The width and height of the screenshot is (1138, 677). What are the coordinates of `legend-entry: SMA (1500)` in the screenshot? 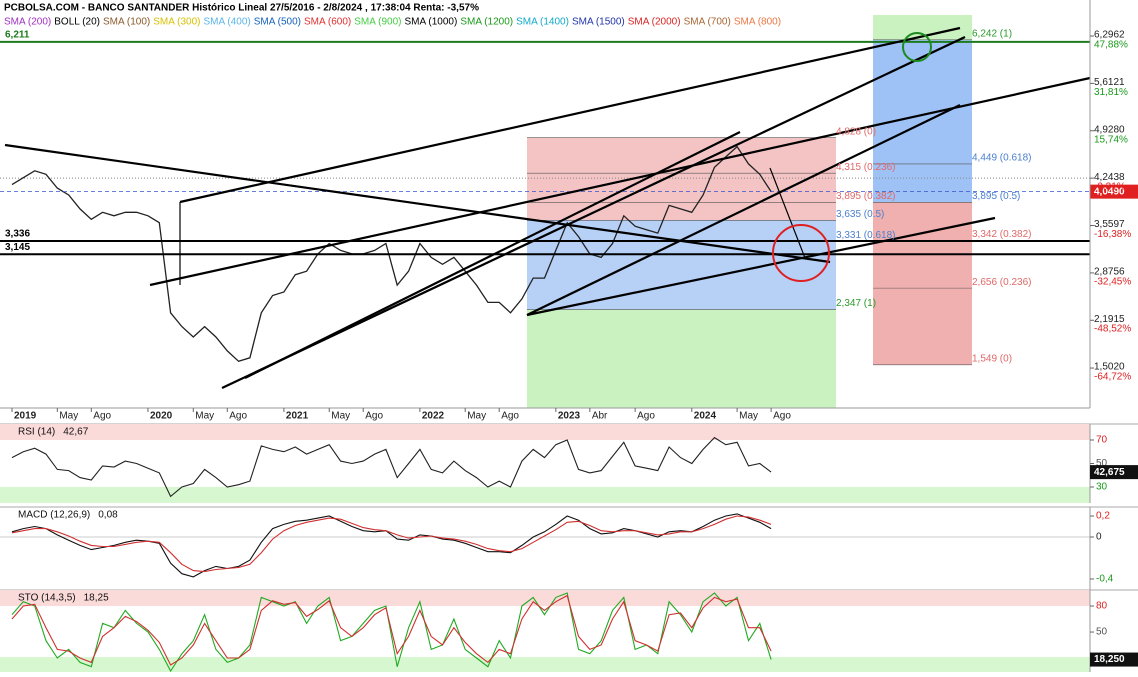 It's located at (598, 22).